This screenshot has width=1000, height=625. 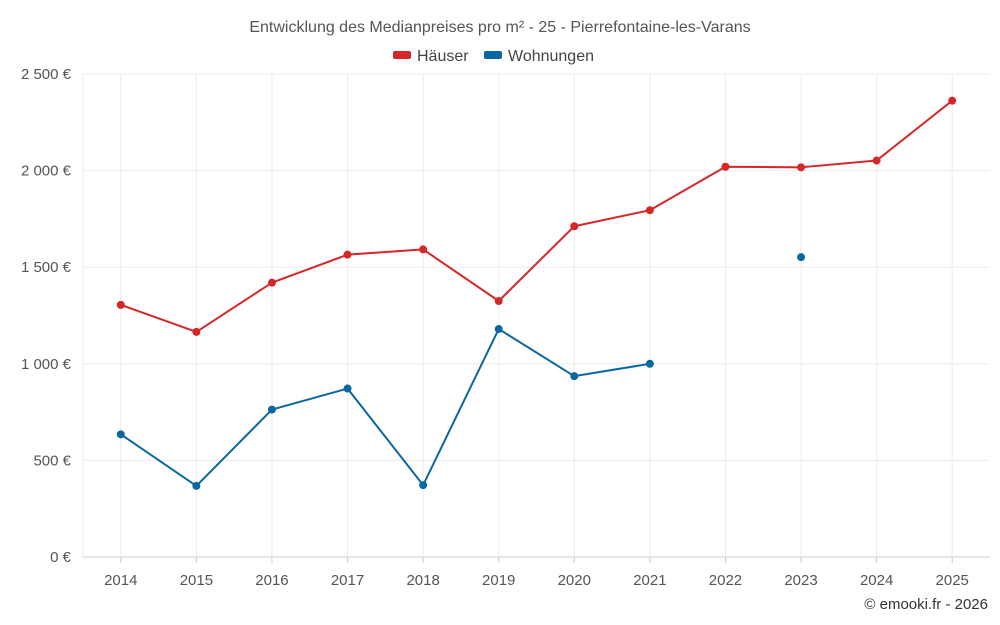 What do you see at coordinates (800, 580) in the screenshot?
I see `x-tick-label: 2023` at bounding box center [800, 580].